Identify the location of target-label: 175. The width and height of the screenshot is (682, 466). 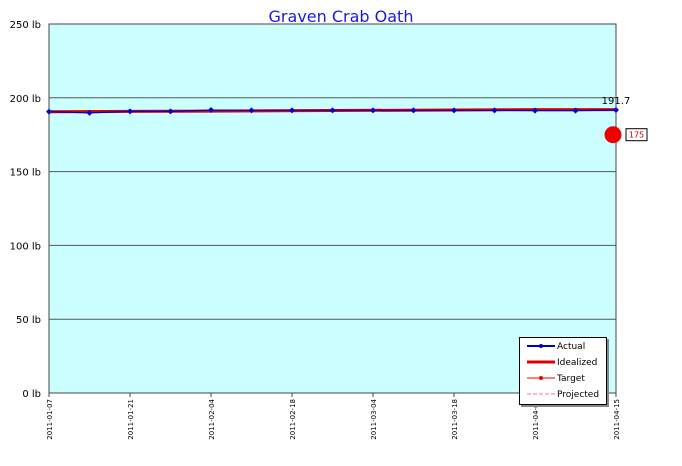
(636, 135).